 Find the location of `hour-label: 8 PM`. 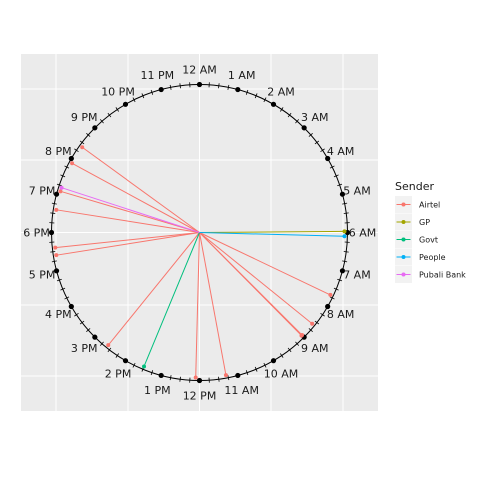

hour-label: 8 PM is located at coordinates (58, 151).